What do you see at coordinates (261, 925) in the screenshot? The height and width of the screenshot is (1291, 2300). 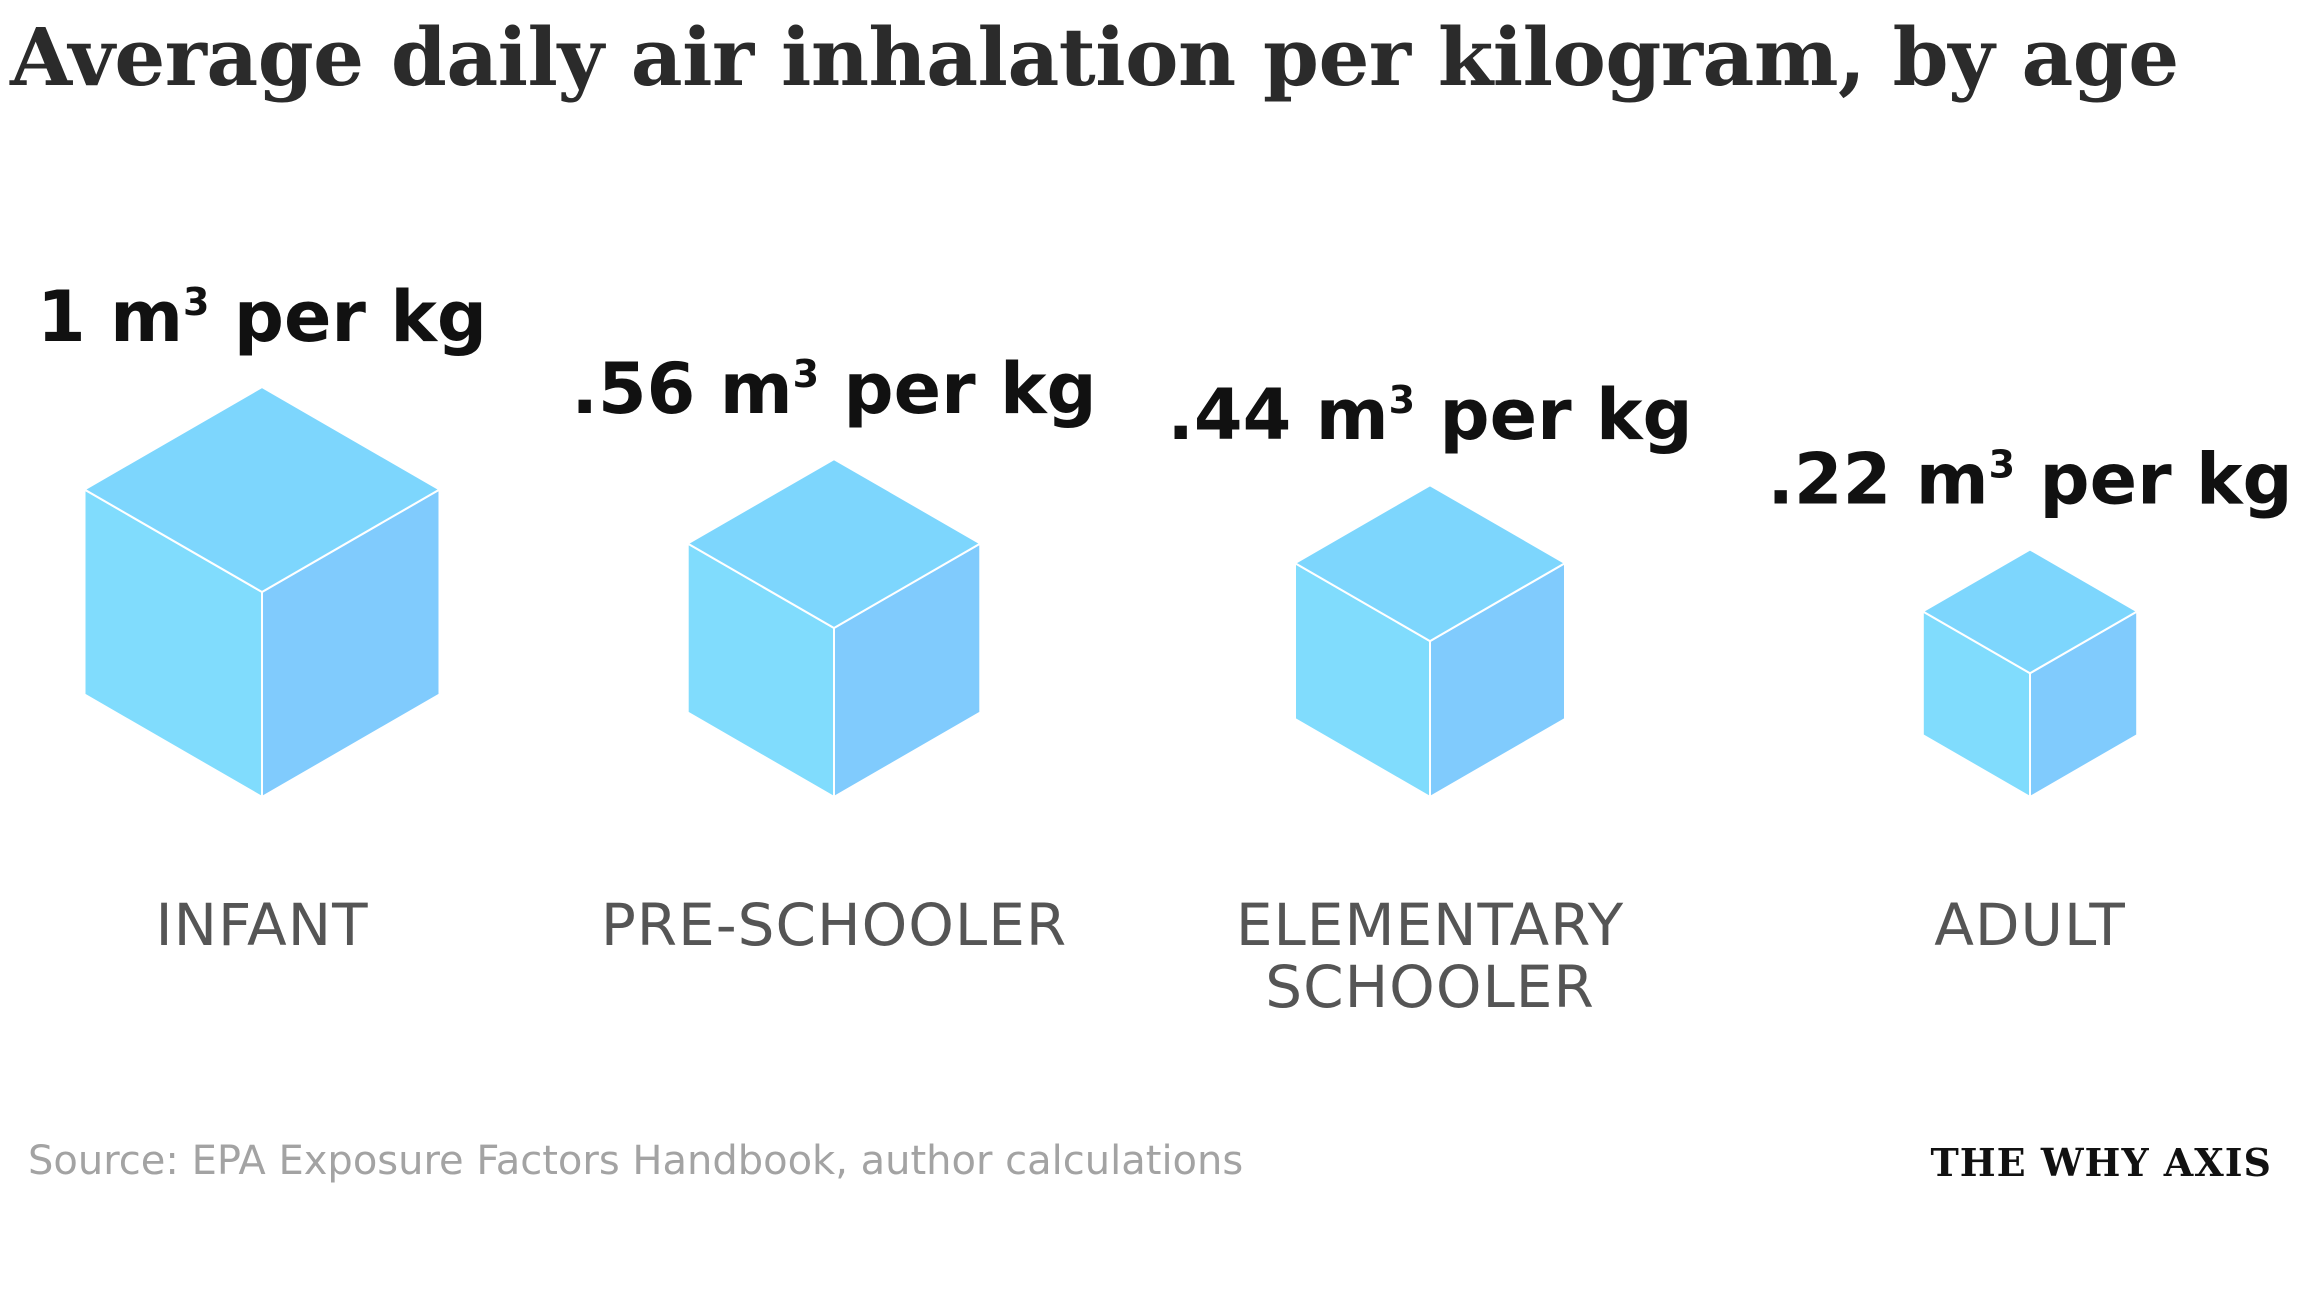 I see `category-label: INFANT` at bounding box center [261, 925].